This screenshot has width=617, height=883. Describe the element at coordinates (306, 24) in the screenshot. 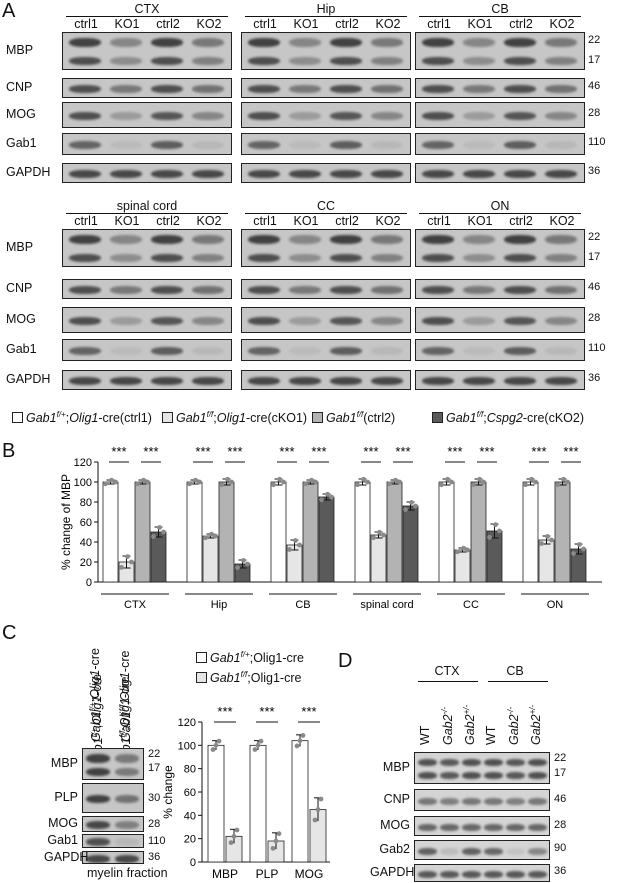

I see `lane-label: KO1` at that location.